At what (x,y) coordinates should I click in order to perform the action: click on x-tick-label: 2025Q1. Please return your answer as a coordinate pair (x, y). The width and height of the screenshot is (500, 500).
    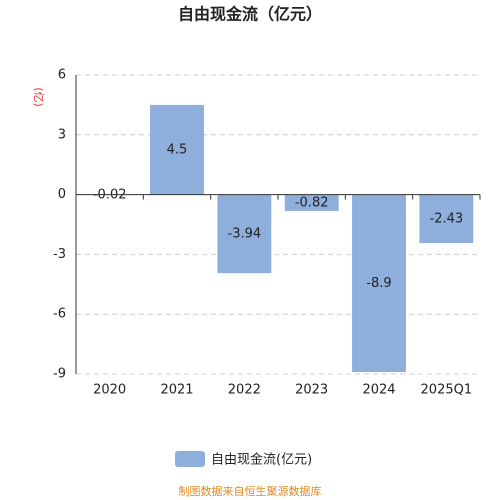
    Looking at the image, I should click on (447, 390).